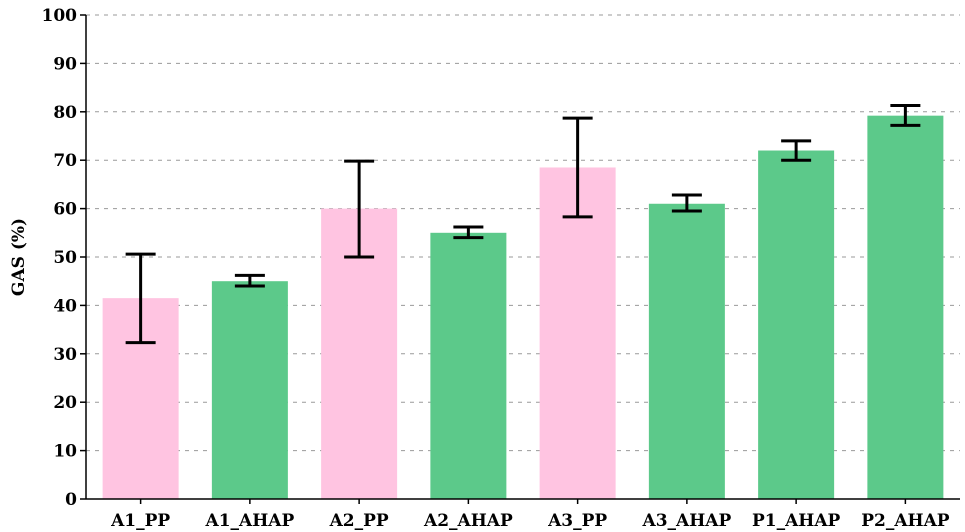 This screenshot has height=532, width=965. I want to click on y-tick-label: 30, so click(65, 355).